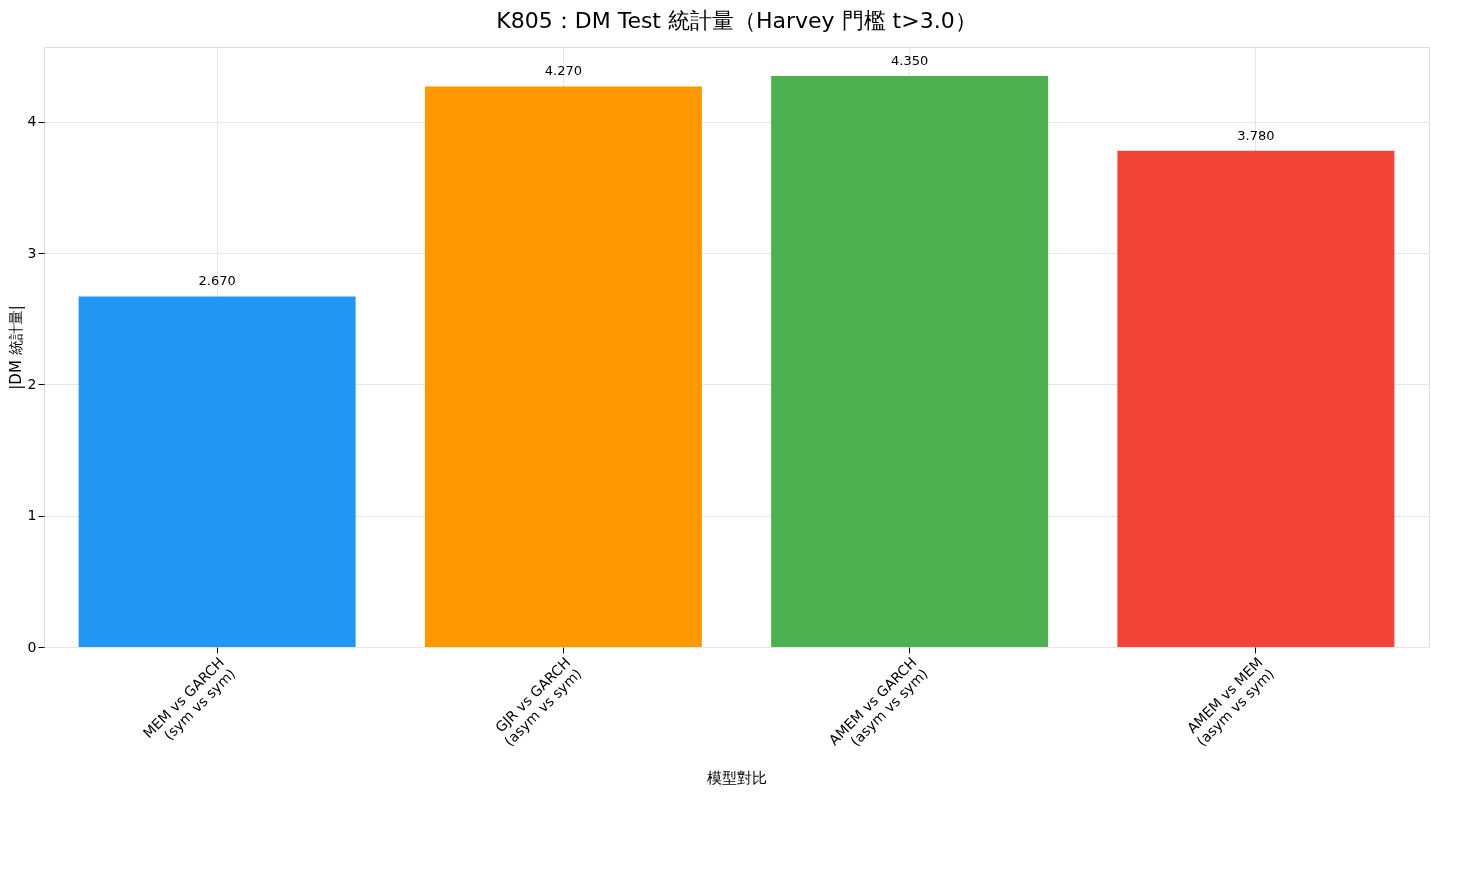 The image size is (1482, 881). I want to click on data-label: 2.670, so click(217, 281).